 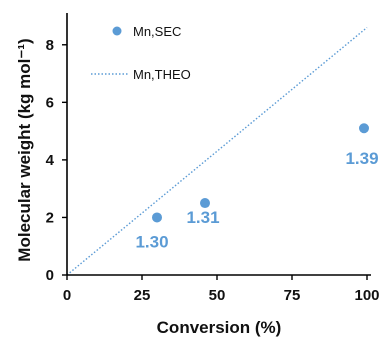 What do you see at coordinates (162, 74) in the screenshot?
I see `legend-label-mn-theo: Mn,THEO` at bounding box center [162, 74].